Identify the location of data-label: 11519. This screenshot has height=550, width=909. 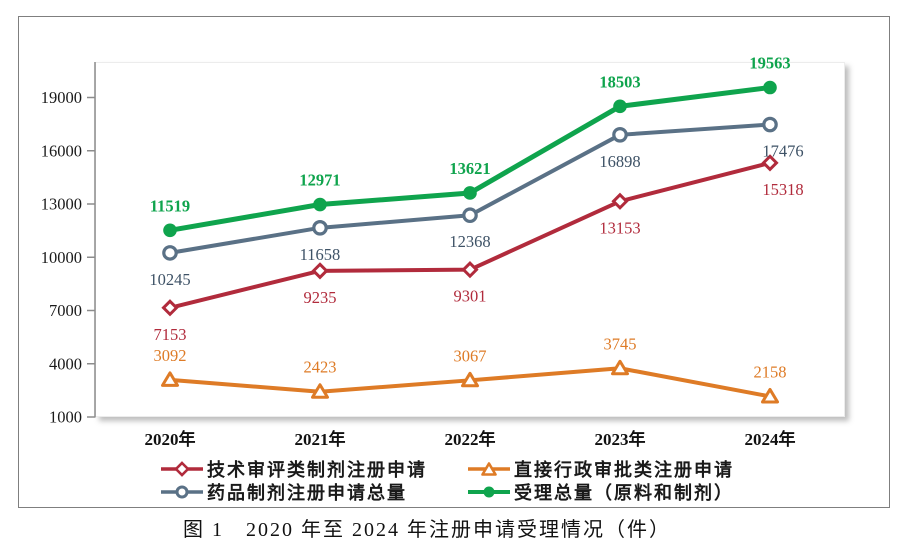
(170, 205).